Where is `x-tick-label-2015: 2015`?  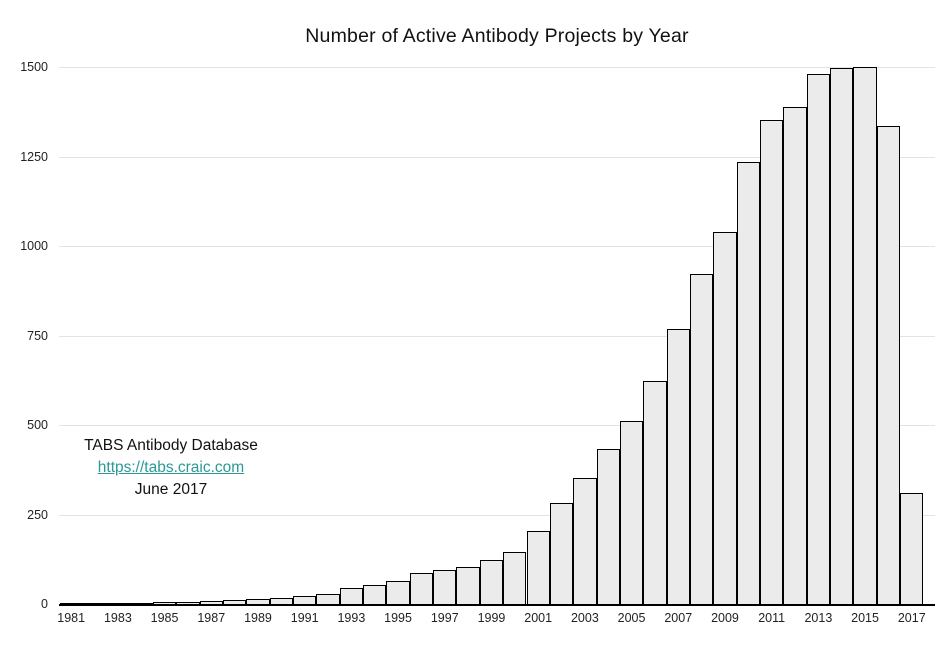
x-tick-label-2015: 2015 is located at coordinates (865, 618).